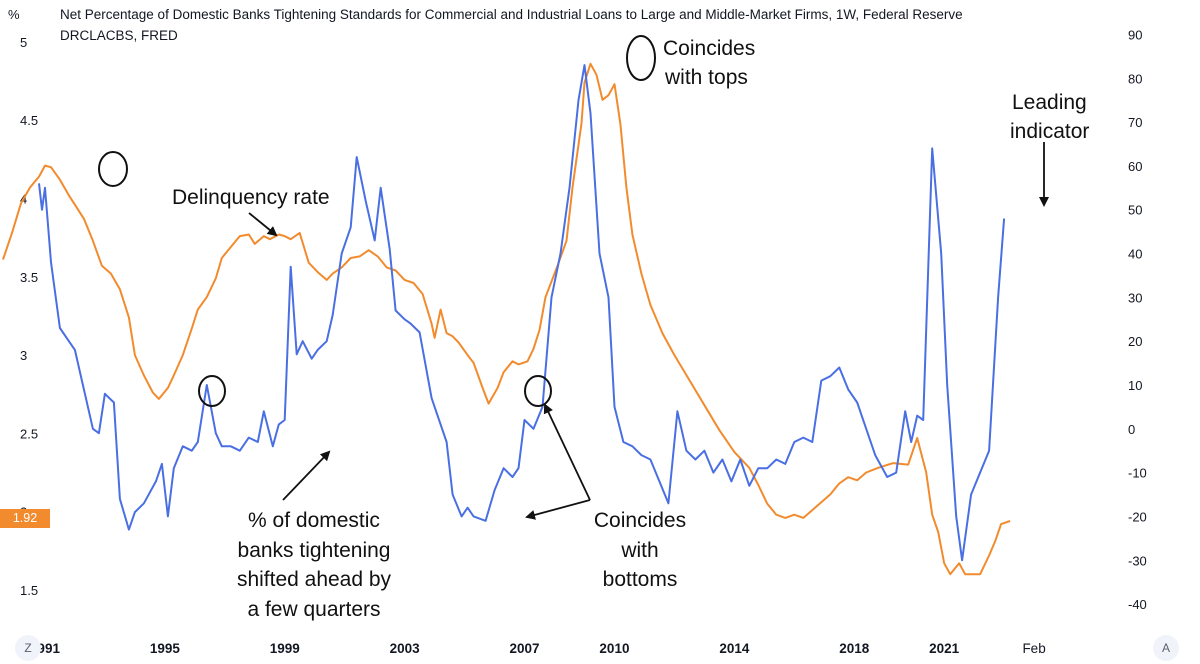  What do you see at coordinates (1135, 34) in the screenshot?
I see `right-tick-label: 90` at bounding box center [1135, 34].